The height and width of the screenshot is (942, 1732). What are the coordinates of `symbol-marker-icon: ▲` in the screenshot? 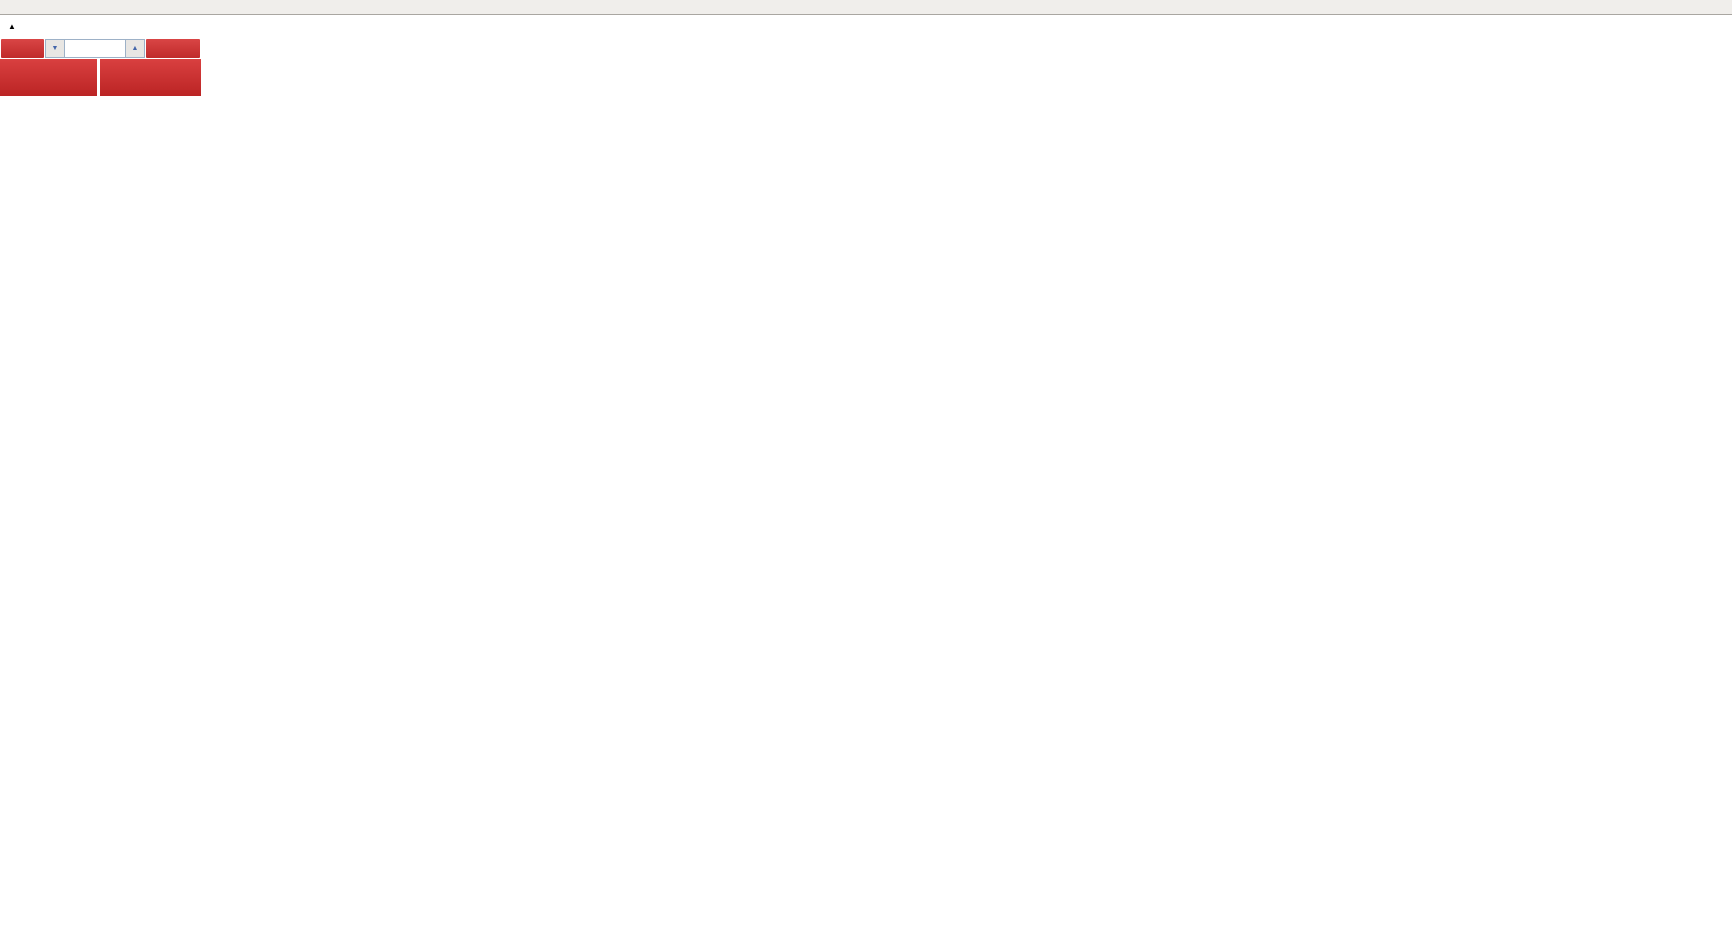 It's located at (12, 26).